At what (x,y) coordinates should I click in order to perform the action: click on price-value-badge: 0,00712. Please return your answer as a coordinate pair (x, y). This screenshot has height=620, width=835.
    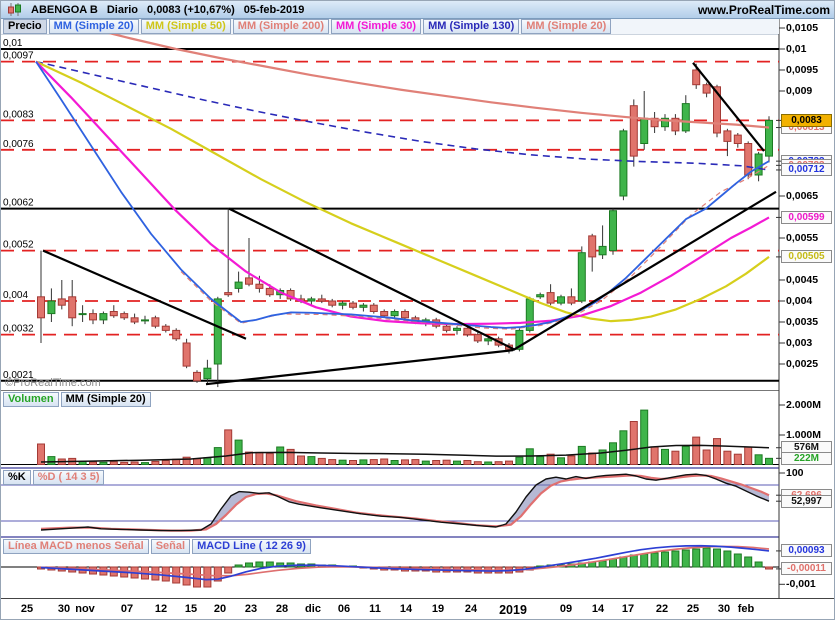
    Looking at the image, I should click on (806, 170).